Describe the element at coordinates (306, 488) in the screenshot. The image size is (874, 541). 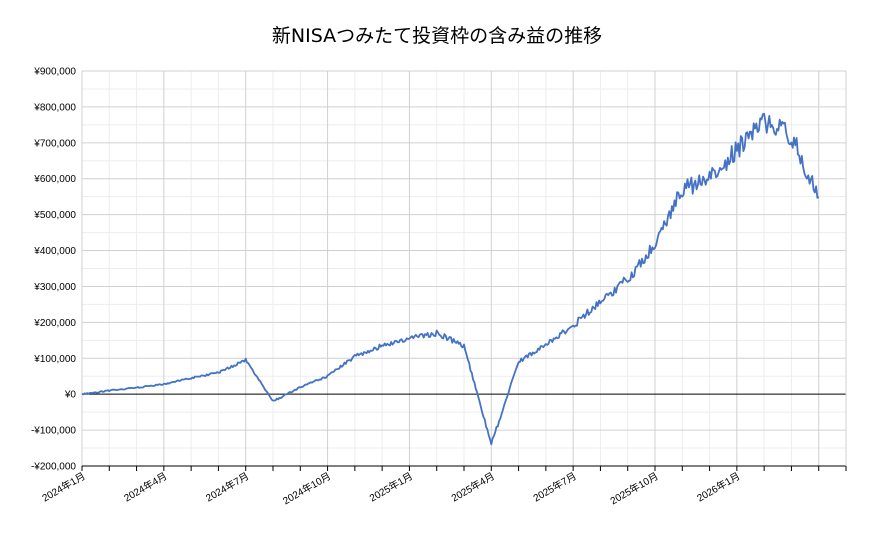
I see `x-tick-label: 2024年10月` at that location.